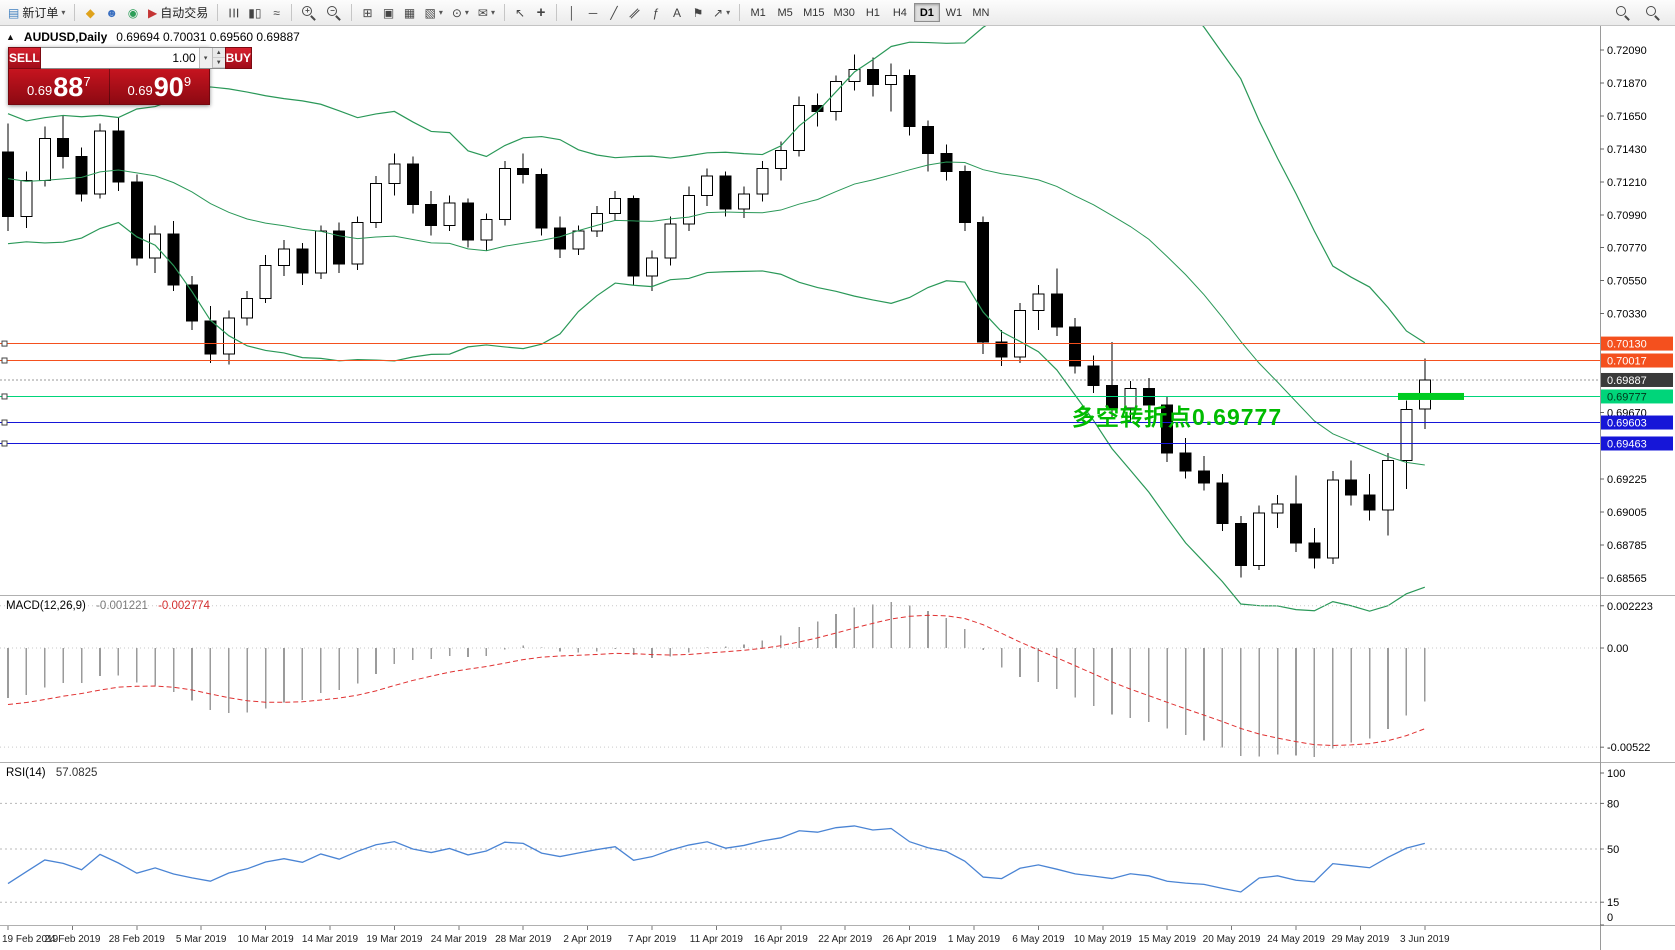 The height and width of the screenshot is (950, 1675). Describe the element at coordinates (758, 12) in the screenshot. I see `timeframe-M1: M1` at that location.